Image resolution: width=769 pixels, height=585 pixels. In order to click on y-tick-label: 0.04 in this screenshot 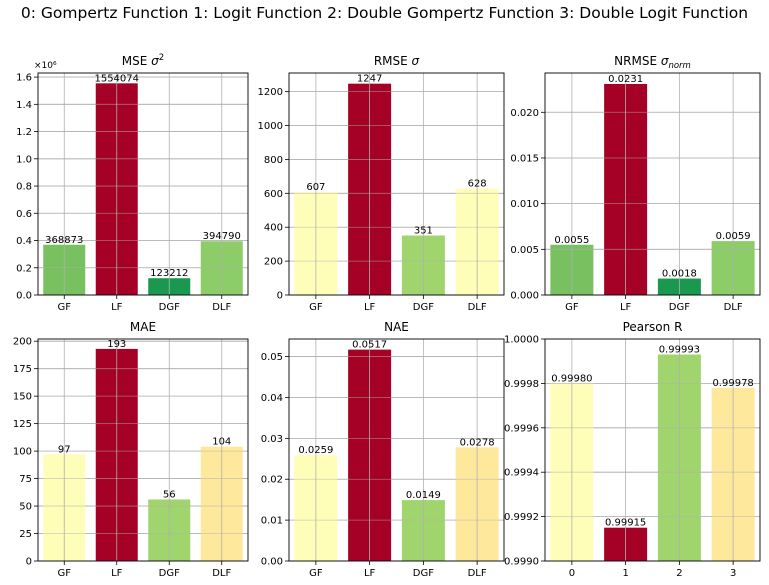, I will do `click(272, 398)`.